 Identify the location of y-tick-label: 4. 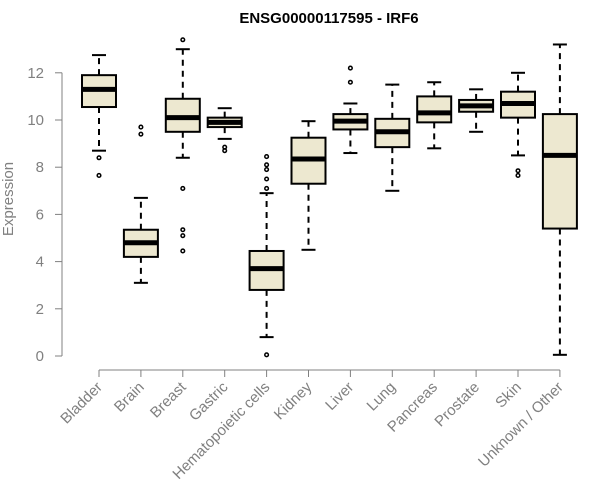
(40, 262).